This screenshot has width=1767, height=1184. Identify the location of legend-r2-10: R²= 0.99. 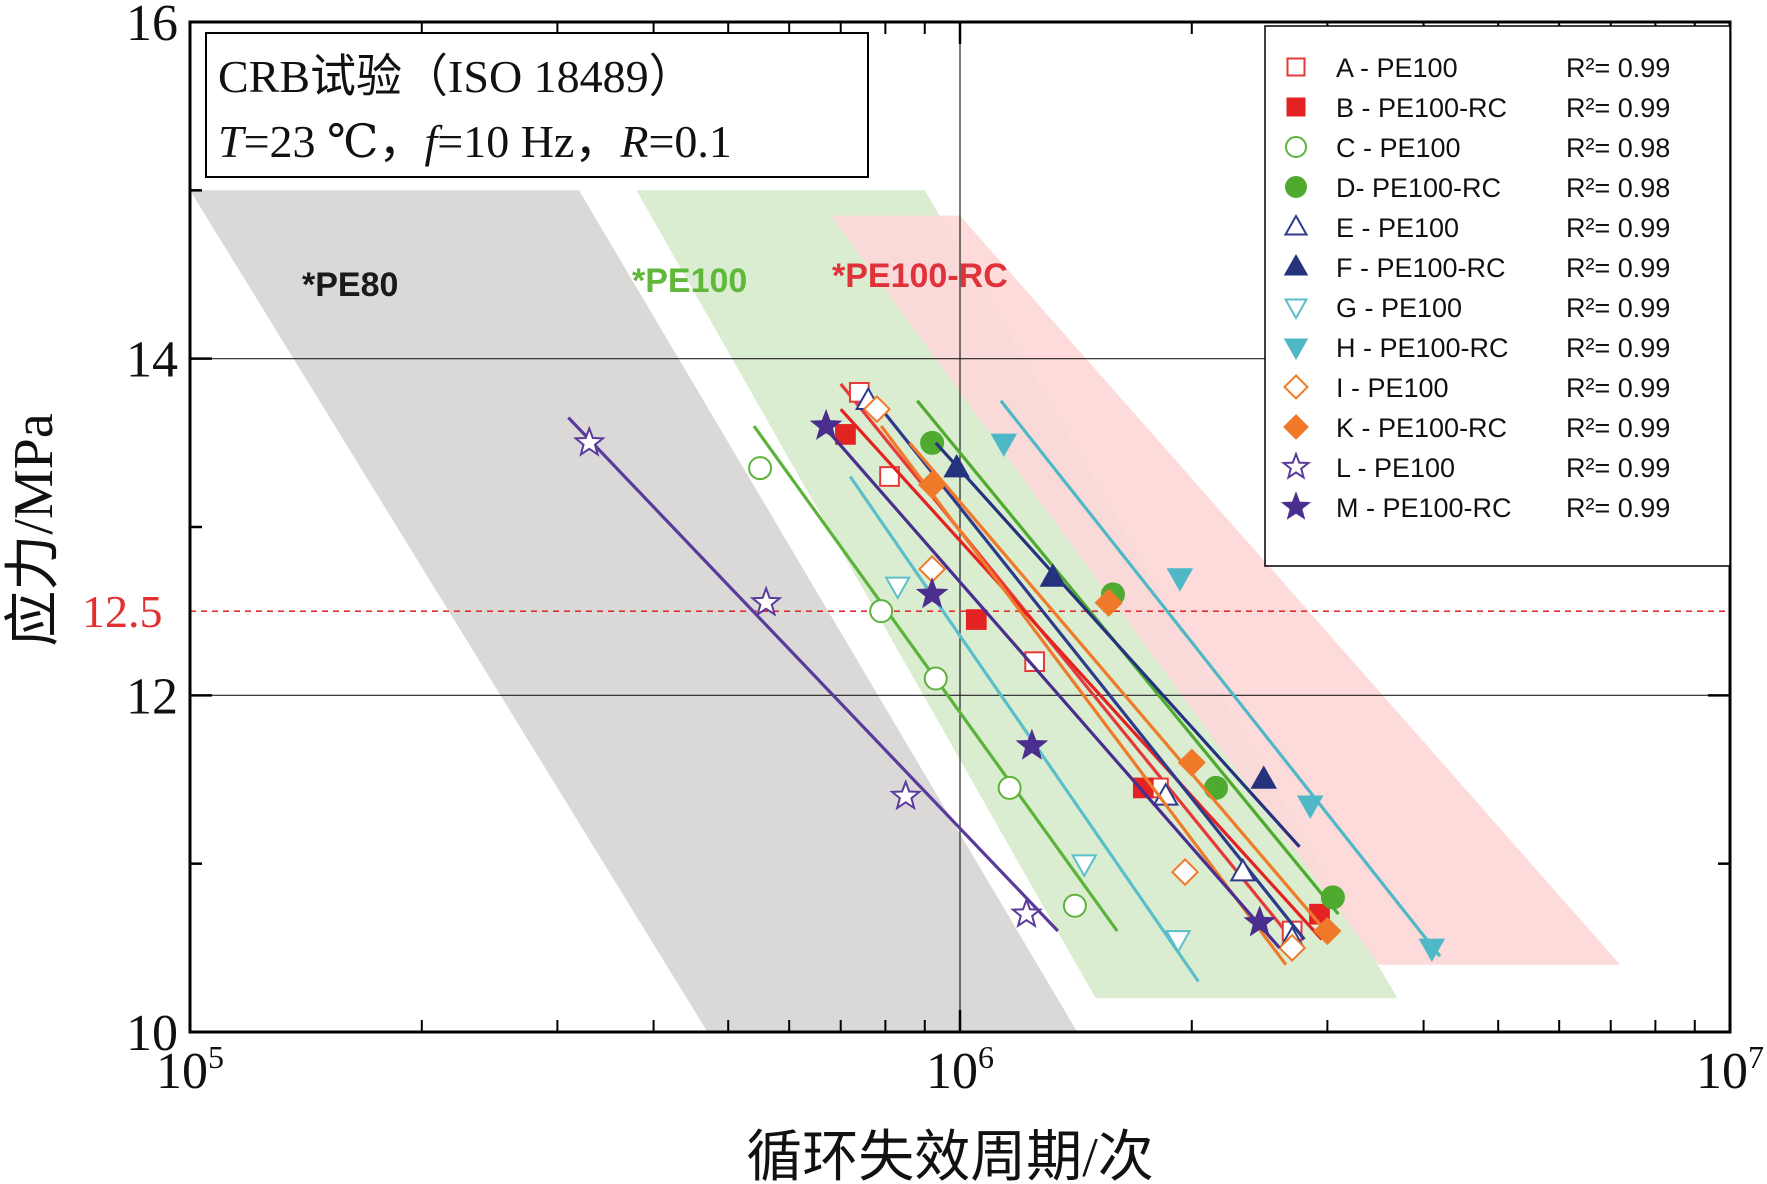
(1618, 468).